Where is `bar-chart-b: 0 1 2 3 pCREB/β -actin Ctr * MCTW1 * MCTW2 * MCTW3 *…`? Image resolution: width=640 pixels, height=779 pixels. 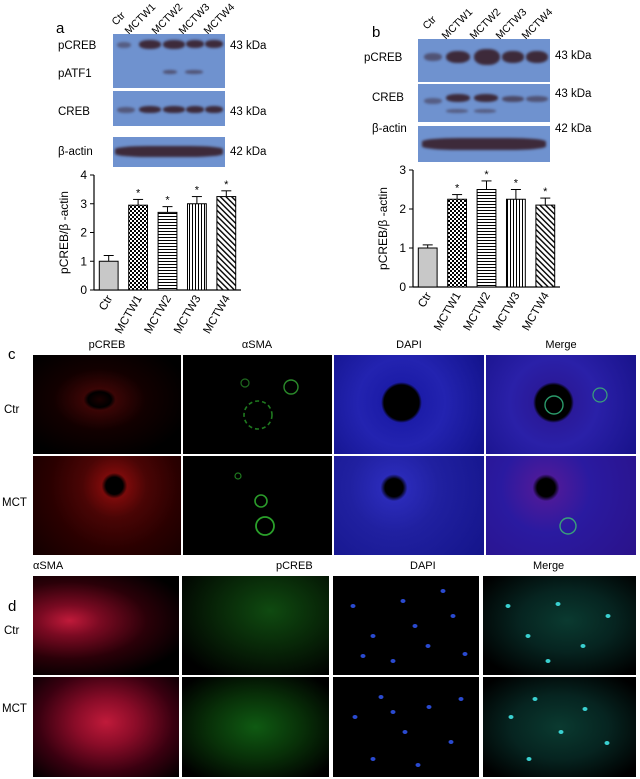 bar-chart-b: 0 1 2 3 pCREB/β -actin Ctr * MCTW1 * MCTW2 * MCTW3 *… is located at coordinates (468, 248).